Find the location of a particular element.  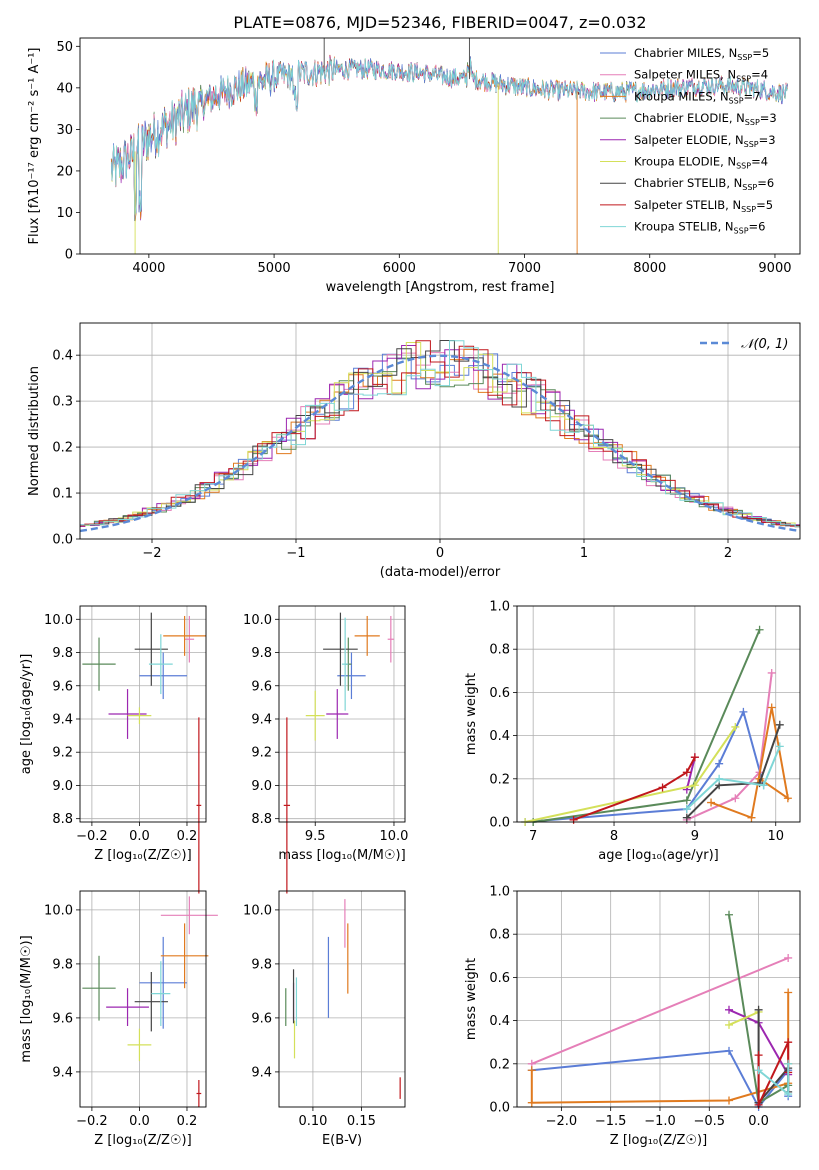

legend-text: Chabrier ELODIE, N is located at coordinates (689, 118).